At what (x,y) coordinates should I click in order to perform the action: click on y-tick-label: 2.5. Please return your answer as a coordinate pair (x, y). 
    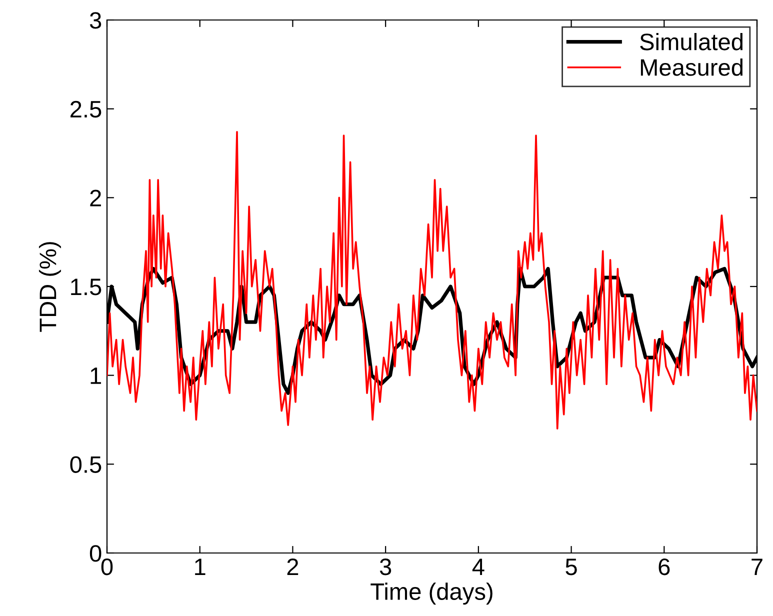
    Looking at the image, I should click on (86, 109).